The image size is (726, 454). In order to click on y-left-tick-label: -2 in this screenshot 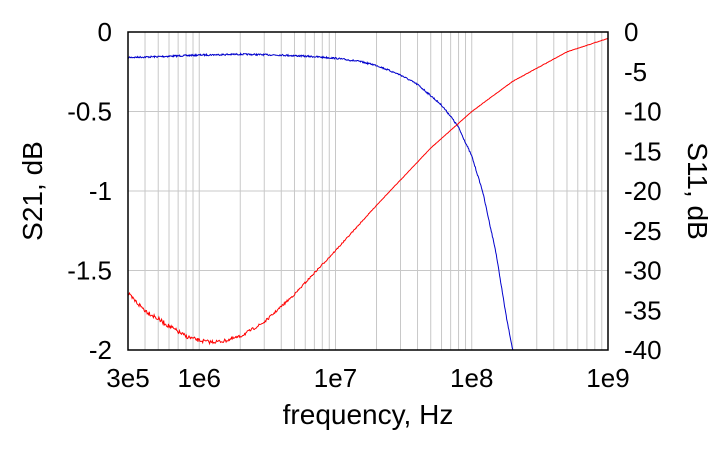, I will do `click(100, 350)`.